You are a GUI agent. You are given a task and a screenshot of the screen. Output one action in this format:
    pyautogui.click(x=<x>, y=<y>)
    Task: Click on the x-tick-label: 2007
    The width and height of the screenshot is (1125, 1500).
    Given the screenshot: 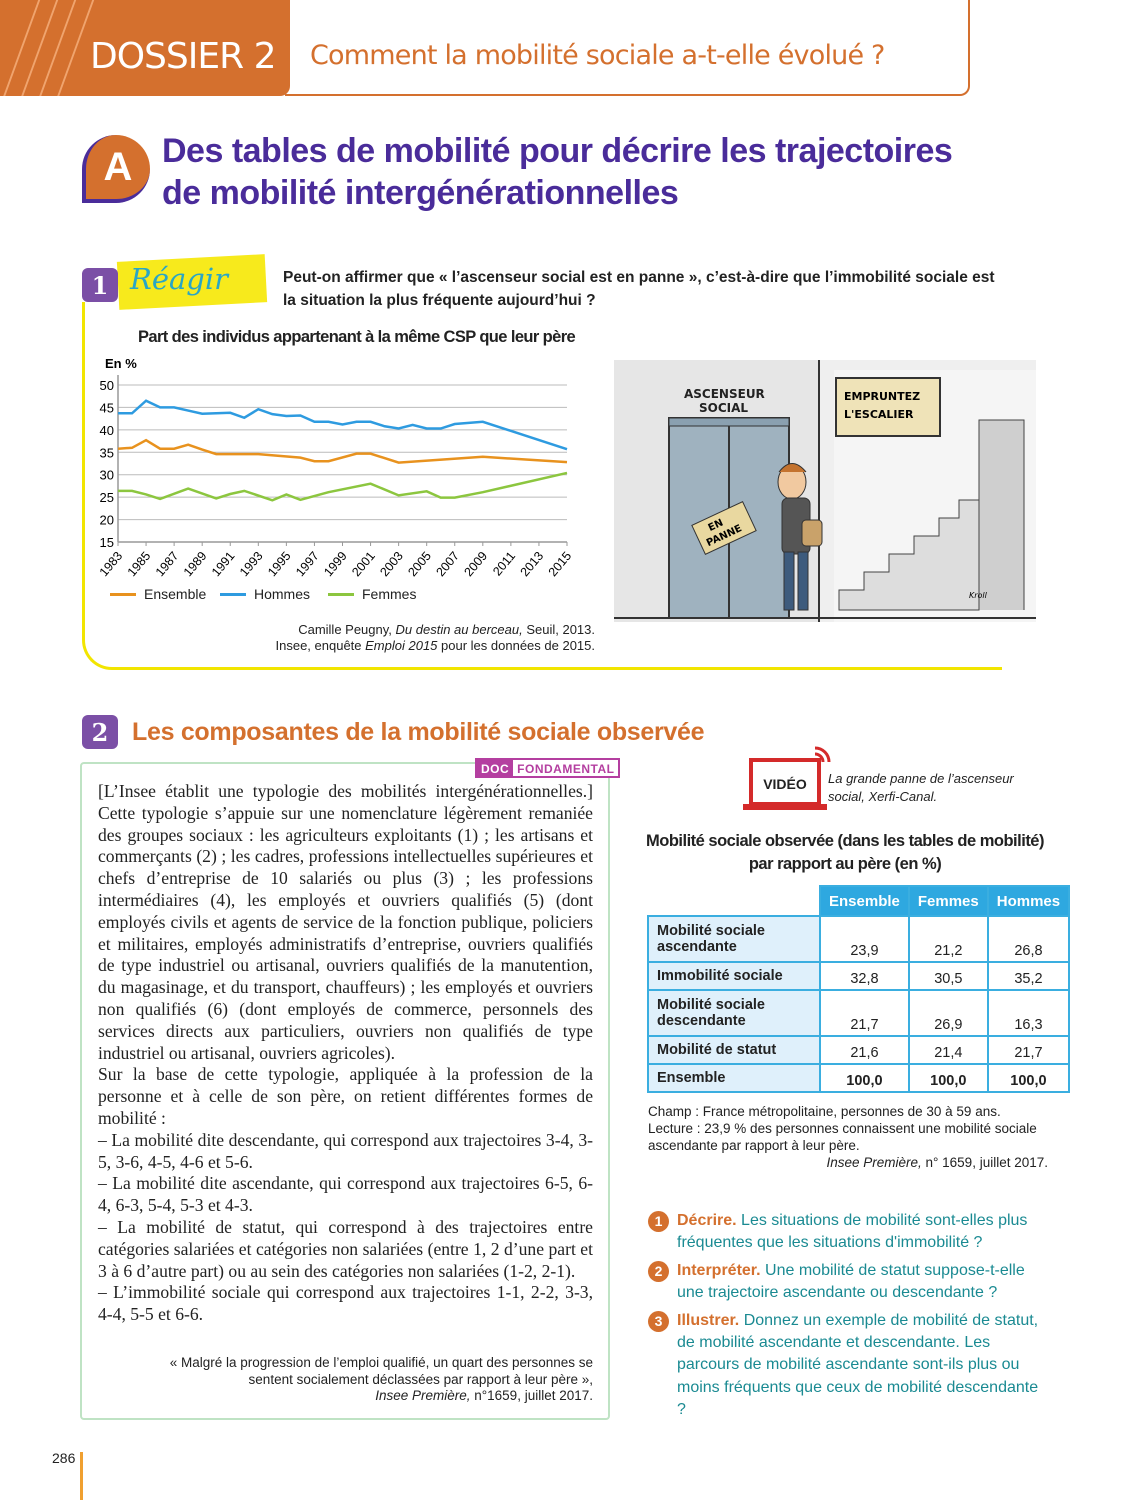 What is the action you would take?
    pyautogui.click(x=447, y=564)
    